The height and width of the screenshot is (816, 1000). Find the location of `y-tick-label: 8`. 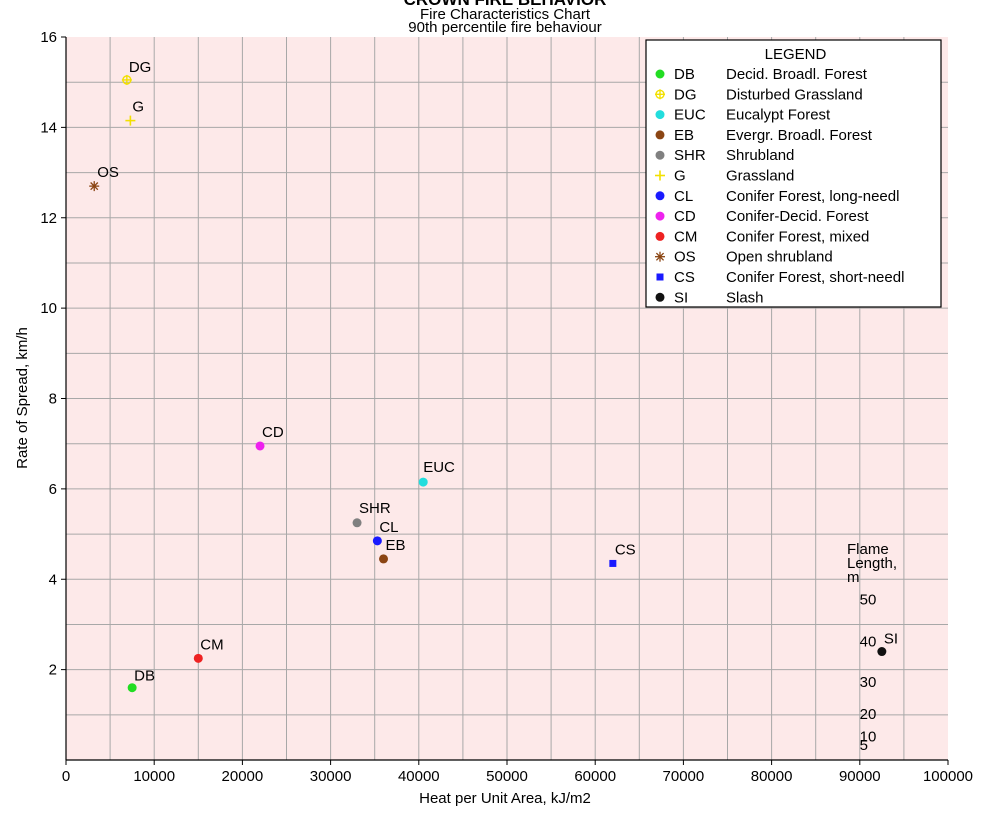

y-tick-label: 8 is located at coordinates (53, 399).